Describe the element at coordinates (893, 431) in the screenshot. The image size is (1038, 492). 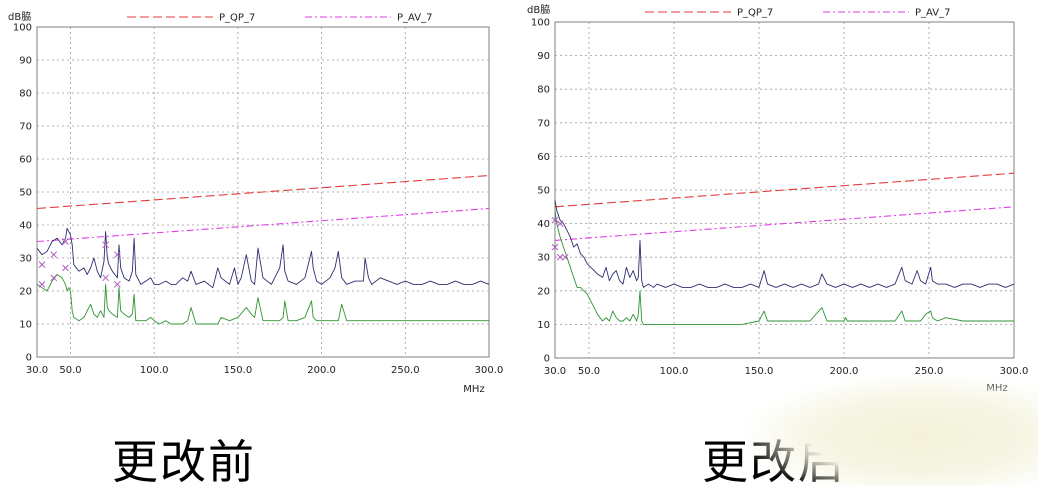
I see `watermark-decoration` at that location.